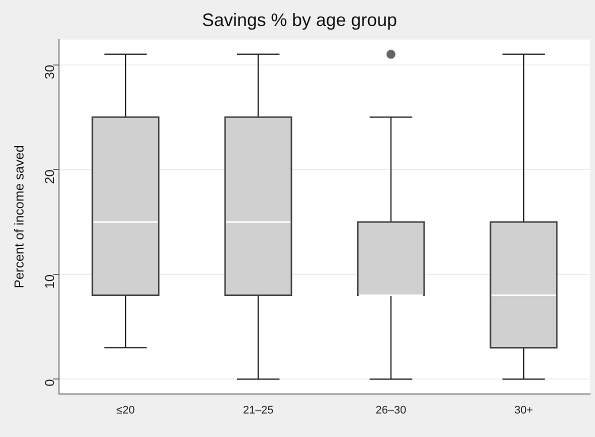 This screenshot has height=437, width=595. Describe the element at coordinates (18, 216) in the screenshot. I see `y-axis-title: Percent of income saved` at that location.